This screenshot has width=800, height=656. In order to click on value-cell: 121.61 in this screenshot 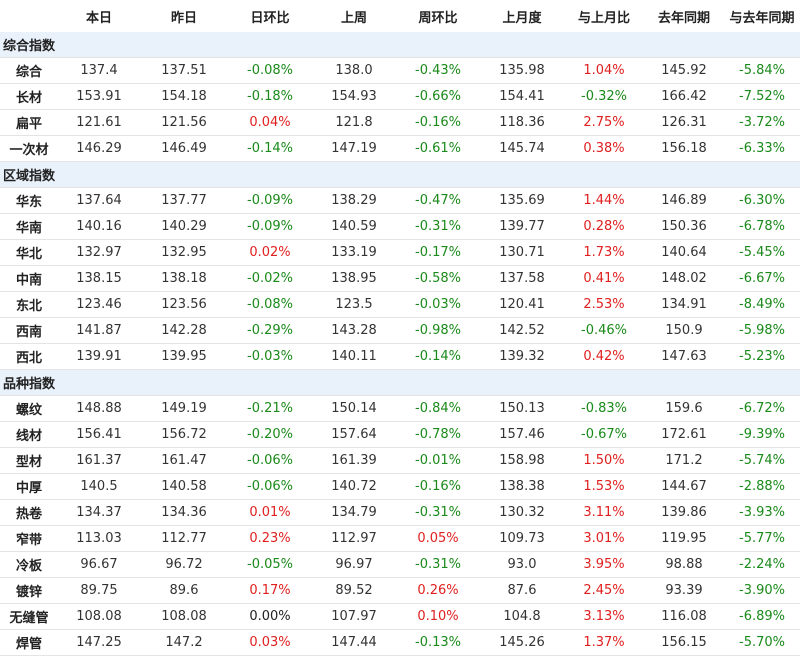, I will do `click(99, 122)`.